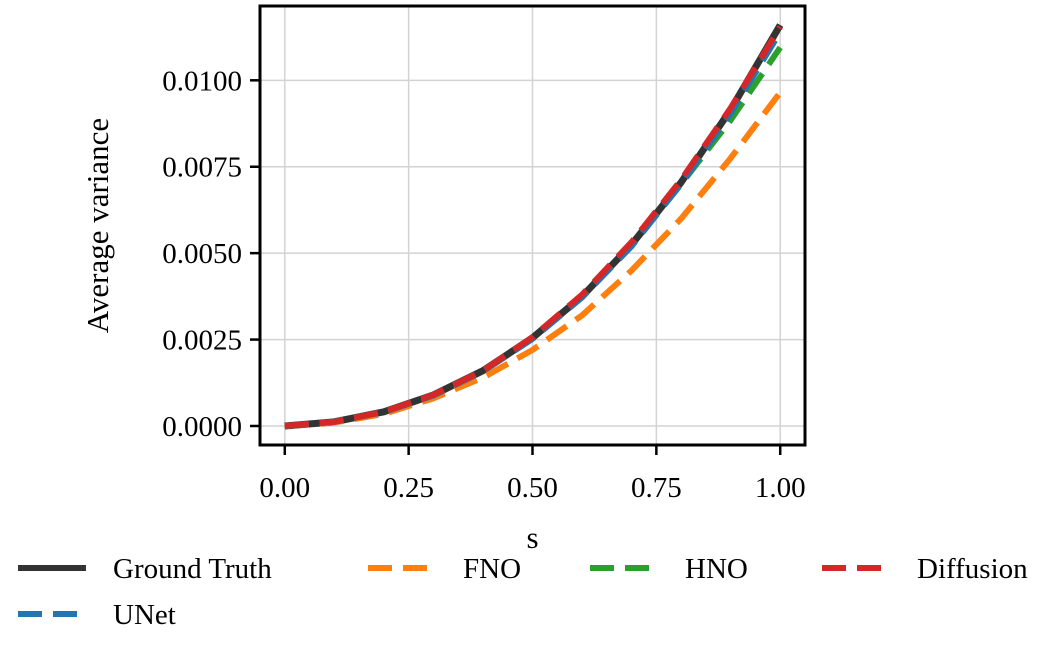 This screenshot has height=651, width=1062. Describe the element at coordinates (408, 488) in the screenshot. I see `x-tick-label: 0.25` at that location.